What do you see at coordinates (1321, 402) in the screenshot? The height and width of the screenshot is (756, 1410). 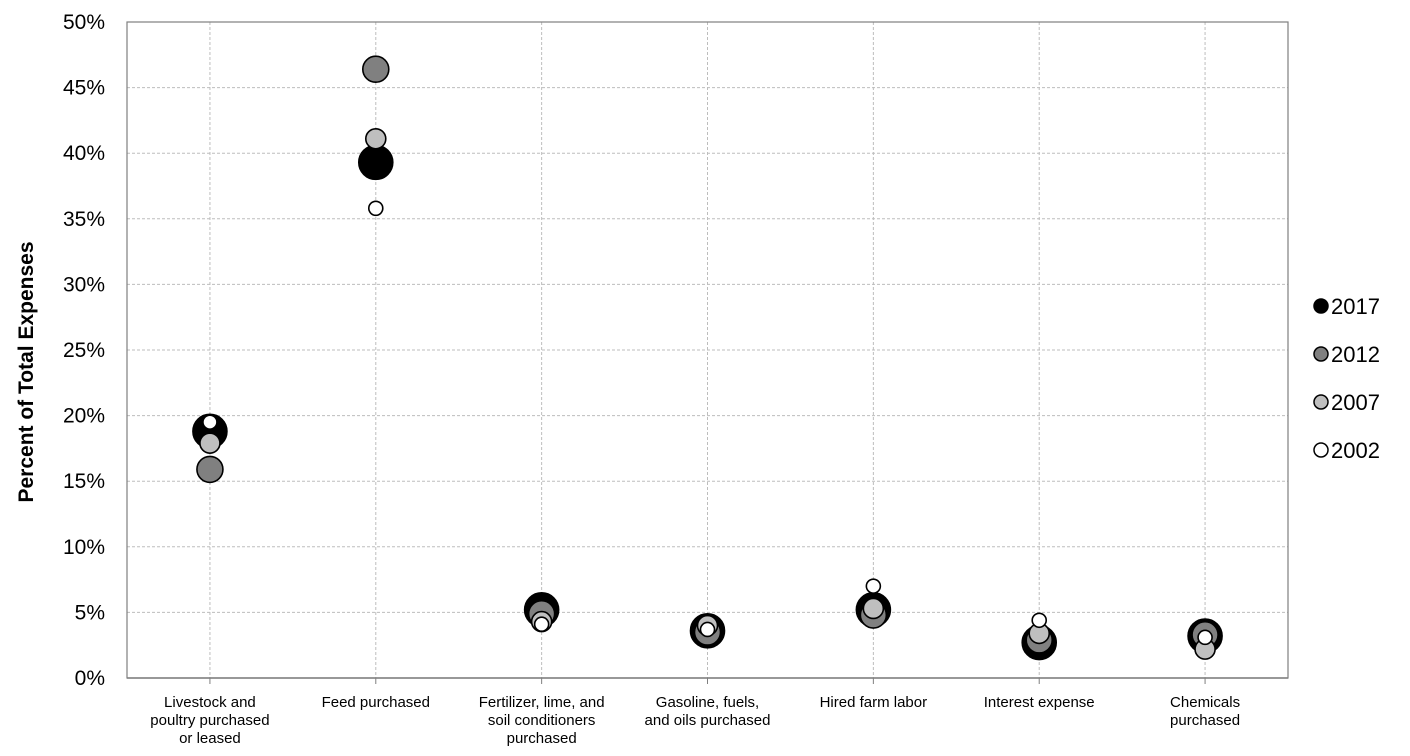 I see `legend-marker-2007` at bounding box center [1321, 402].